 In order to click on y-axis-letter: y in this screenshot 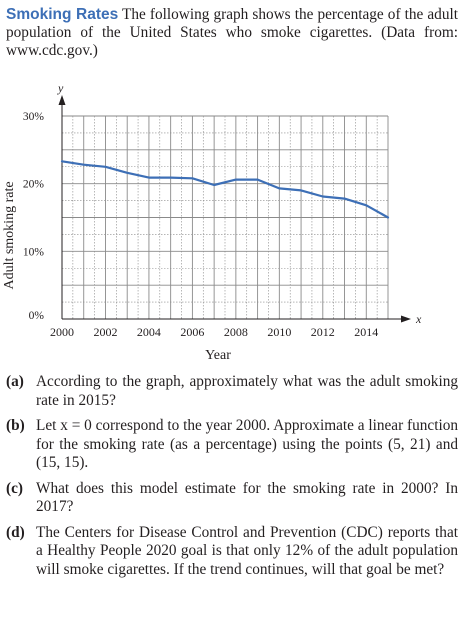, I will do `click(60, 88)`.